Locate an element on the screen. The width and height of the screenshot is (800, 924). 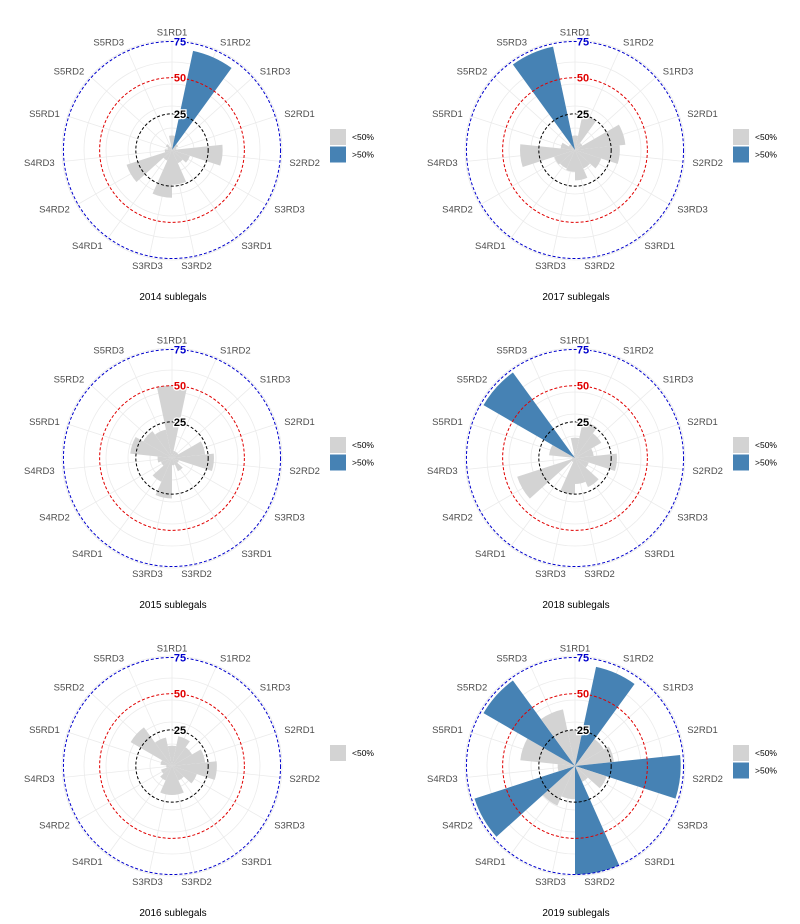
bar-s2rd2 is located at coordinates (597, 154).